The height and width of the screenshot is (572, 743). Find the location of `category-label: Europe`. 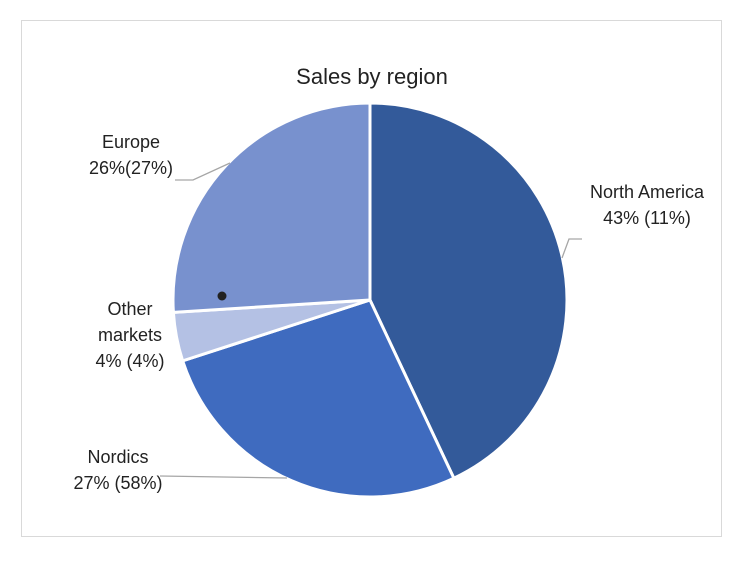

category-label: Europe is located at coordinates (131, 142).